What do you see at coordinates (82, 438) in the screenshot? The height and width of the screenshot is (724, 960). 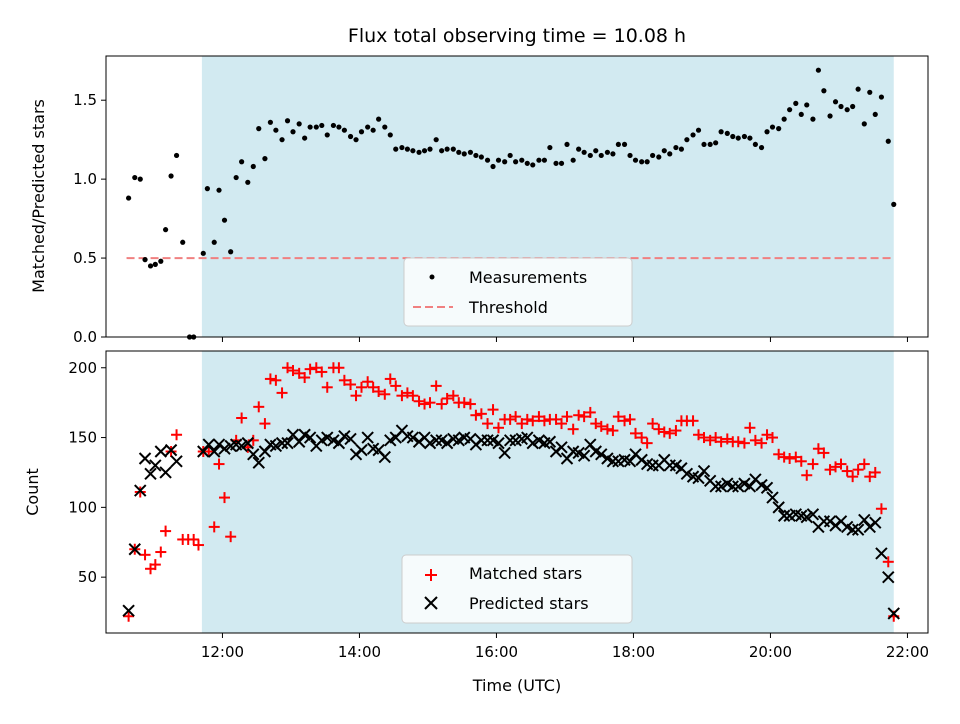 I see `bottom-y-tick-label: 150` at bounding box center [82, 438].